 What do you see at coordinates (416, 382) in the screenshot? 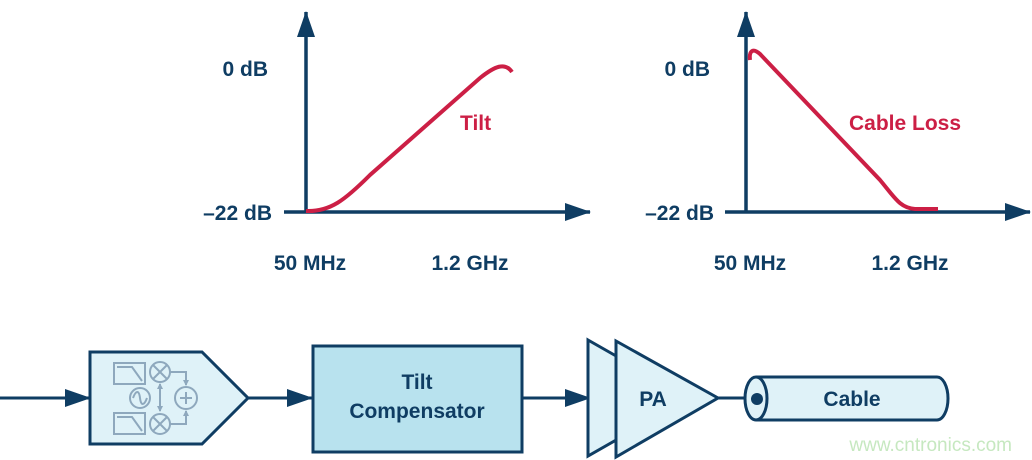
I see `tilt-label-line1: Tilt` at bounding box center [416, 382].